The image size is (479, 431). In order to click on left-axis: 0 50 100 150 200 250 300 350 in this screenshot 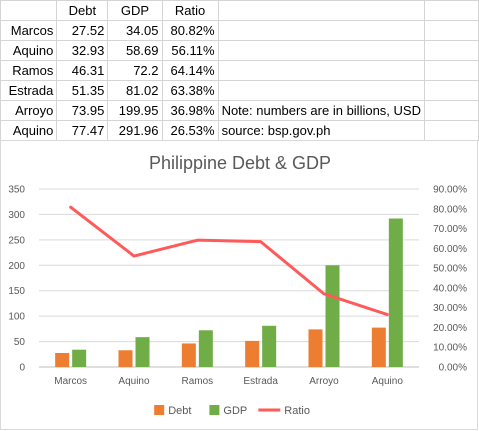, I will do `click(16, 279)`.